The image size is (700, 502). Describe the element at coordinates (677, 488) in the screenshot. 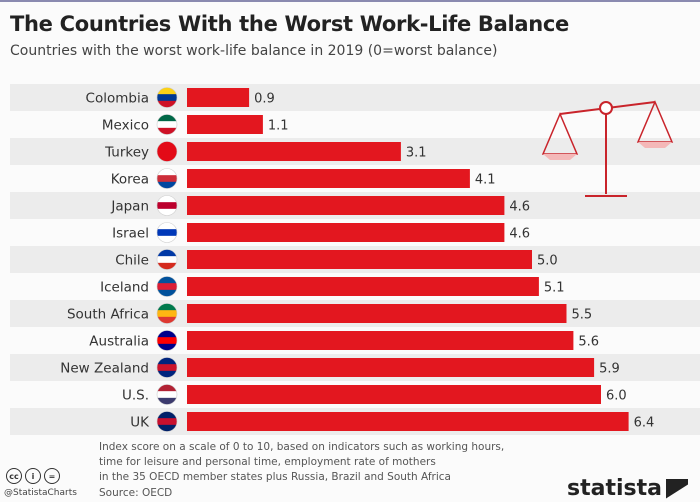

I see `logo-mark-icon` at that location.